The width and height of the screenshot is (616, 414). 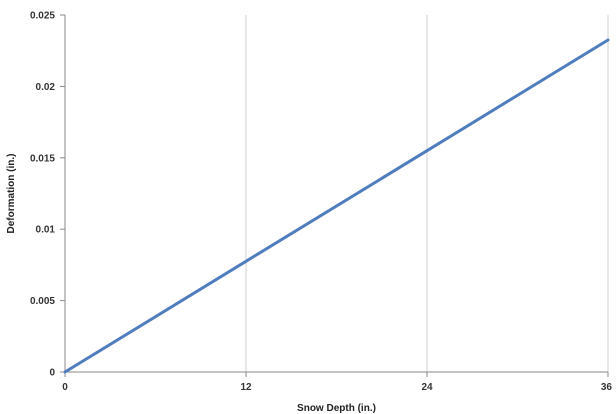 What do you see at coordinates (65, 387) in the screenshot?
I see `x-tick-label: 0` at bounding box center [65, 387].